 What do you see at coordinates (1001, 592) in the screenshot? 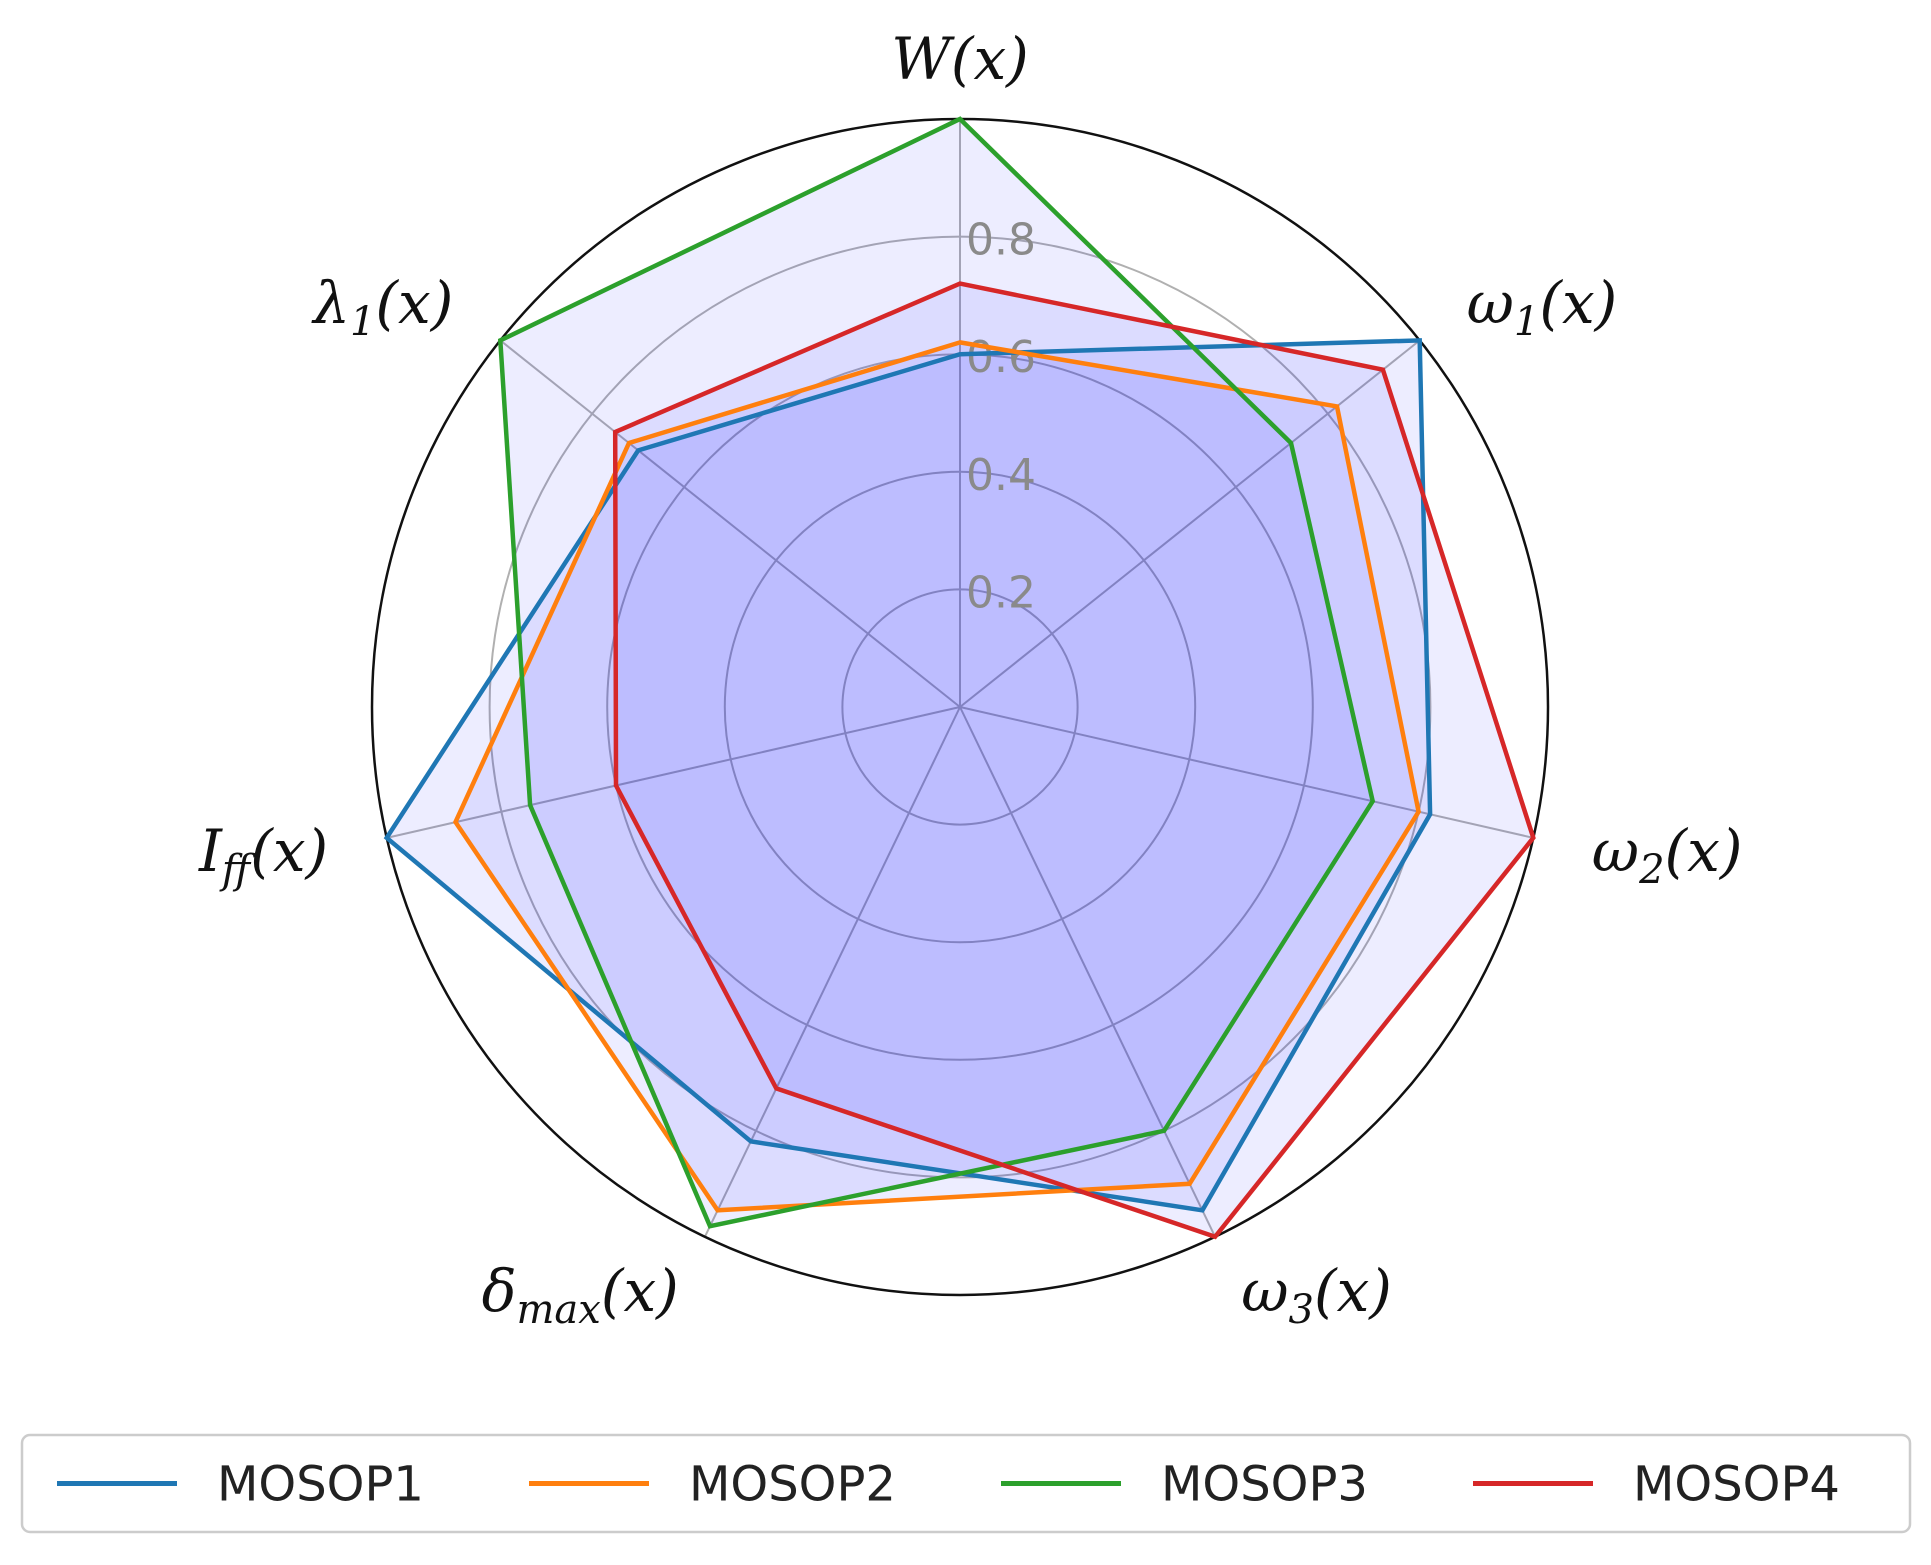
I see `rtick-label: 0.2` at bounding box center [1001, 592].